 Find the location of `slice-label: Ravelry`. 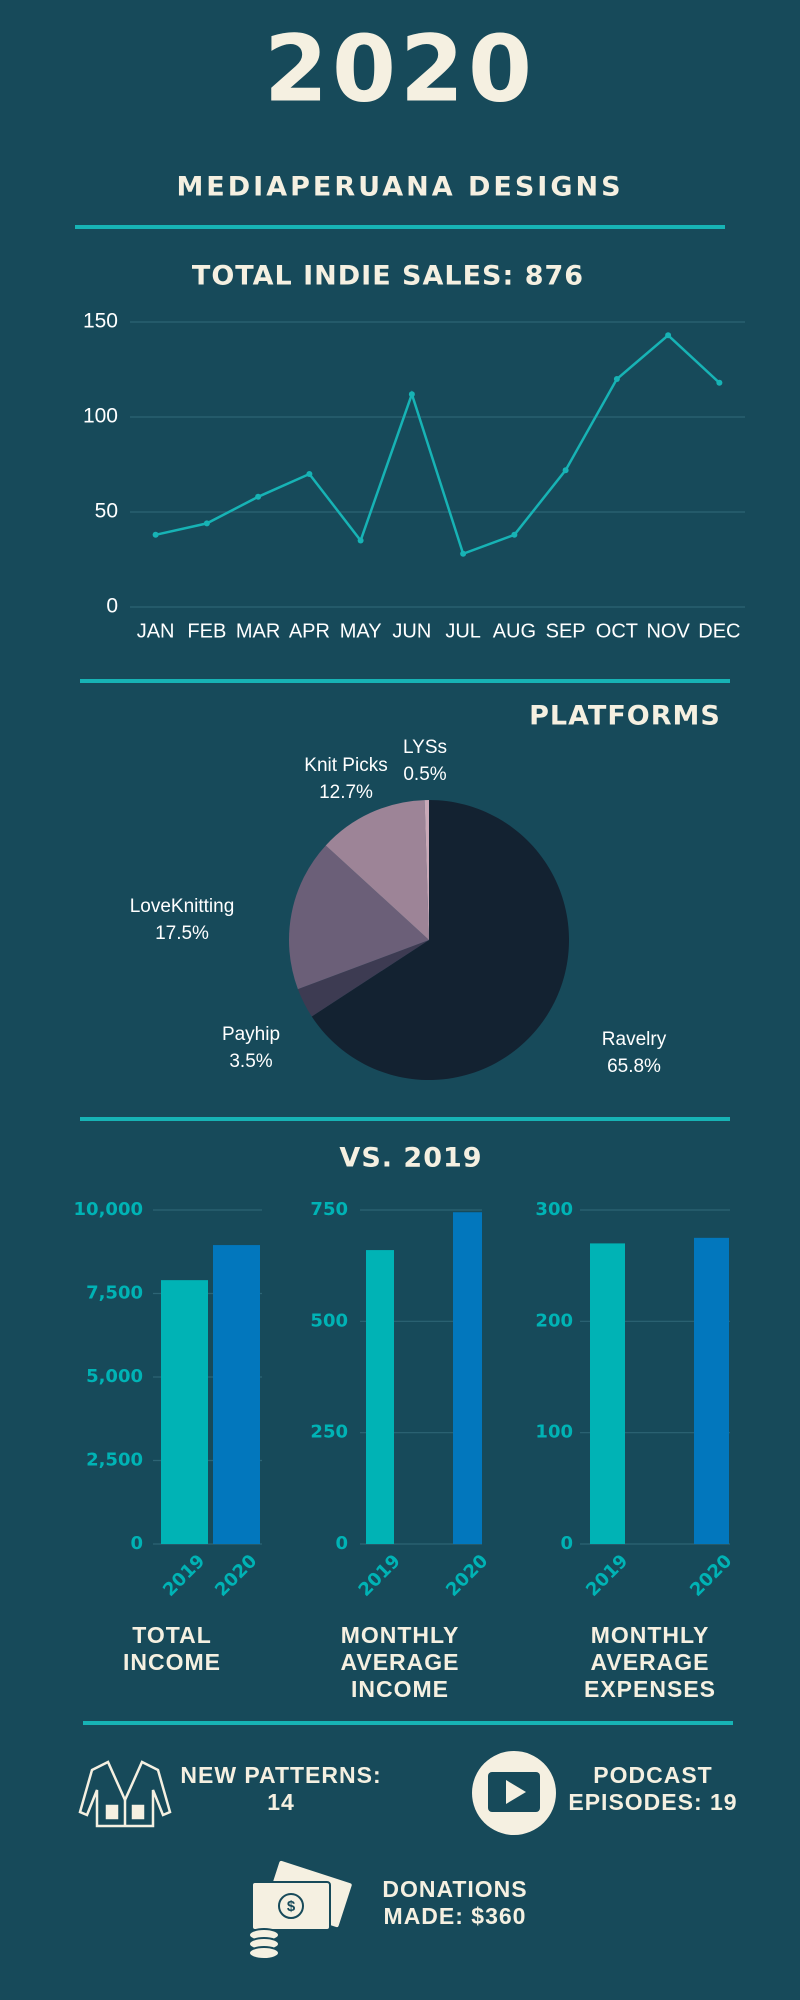

slice-label: Ravelry is located at coordinates (634, 1039).